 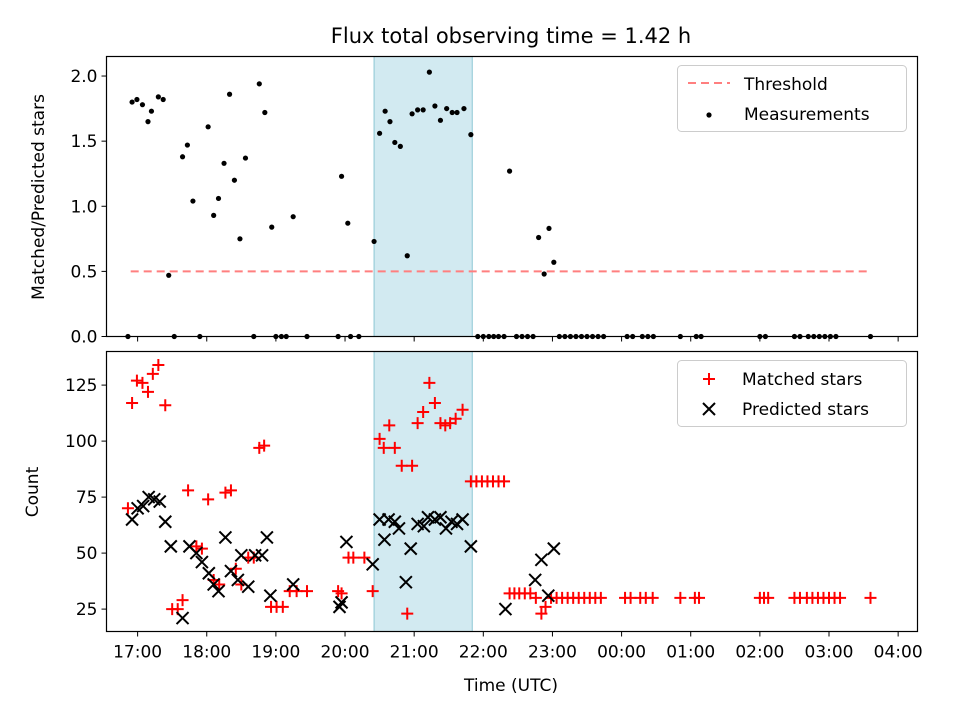 I want to click on top-y-axis-label: Matched/Predicted stars, so click(x=39, y=197).